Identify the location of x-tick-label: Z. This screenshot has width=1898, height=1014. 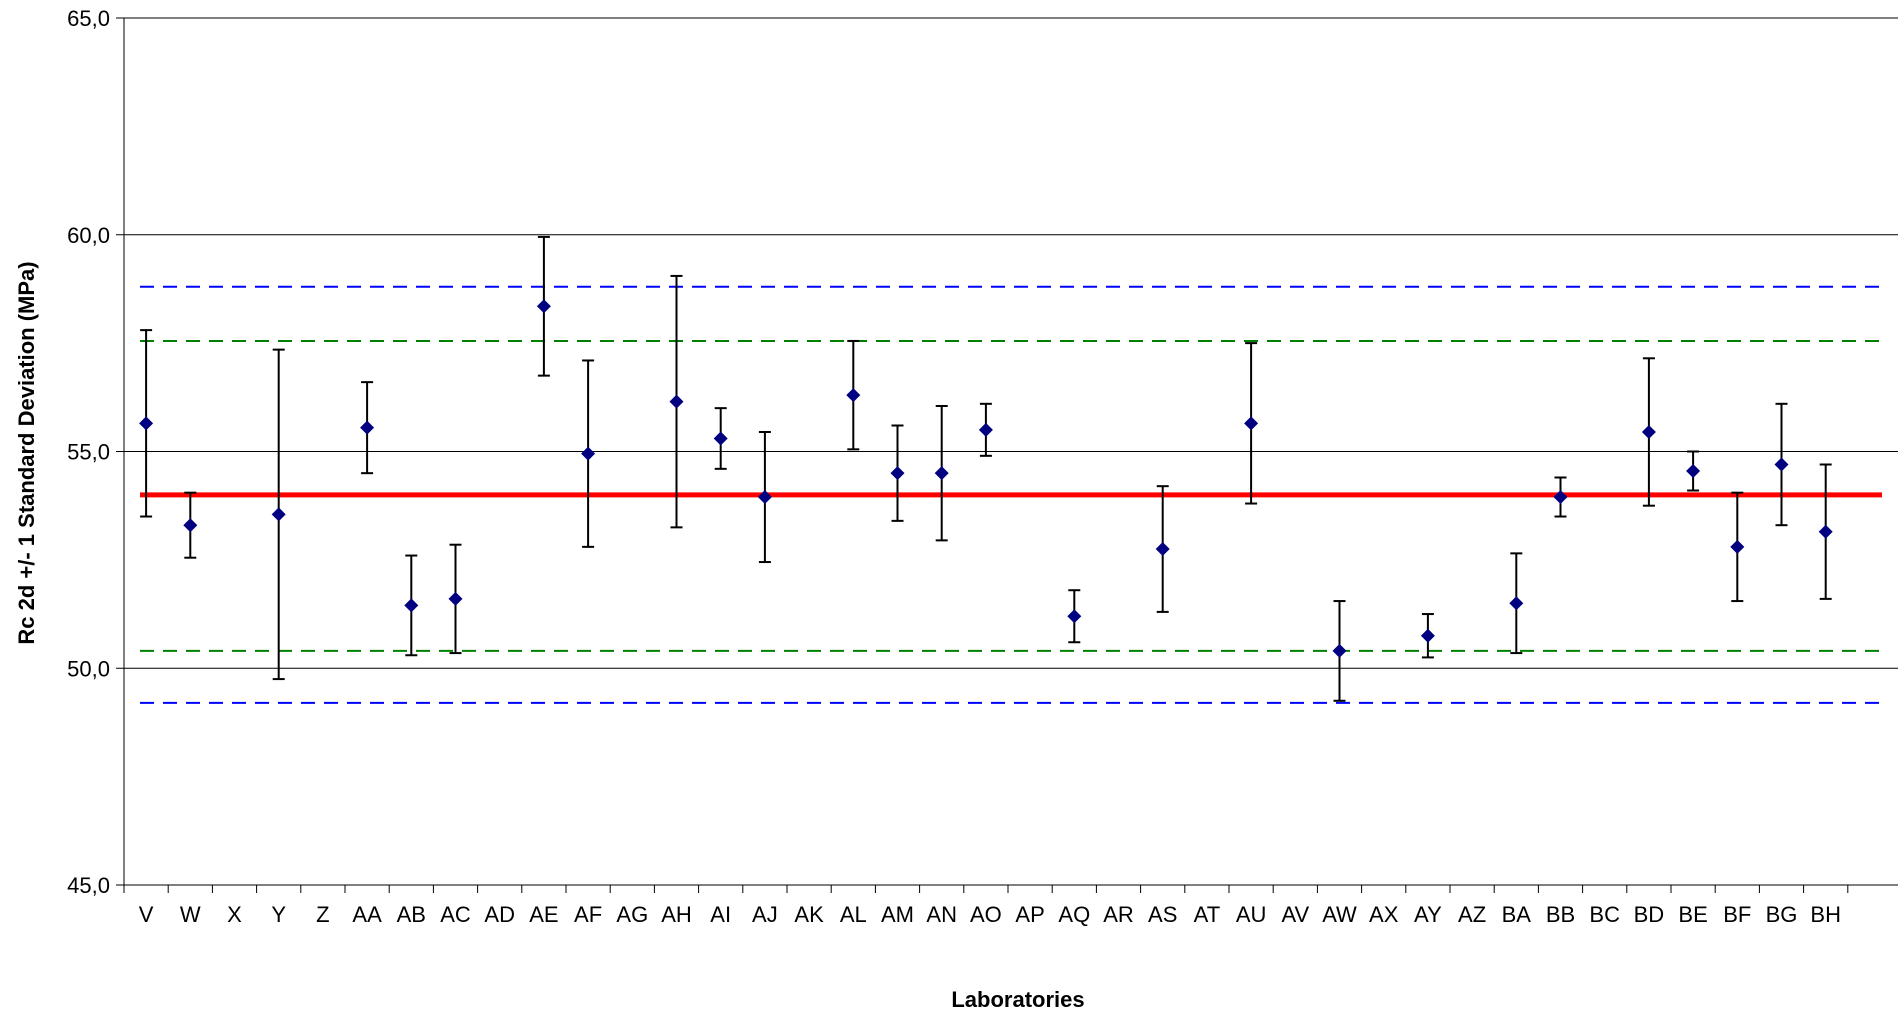
(322, 914).